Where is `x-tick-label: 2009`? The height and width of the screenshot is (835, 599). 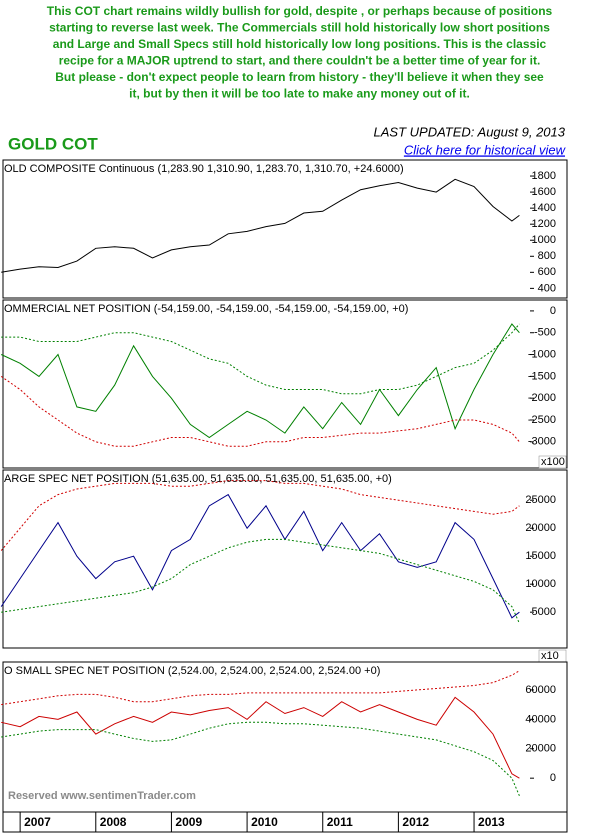
x-tick-label: 2009 is located at coordinates (188, 822).